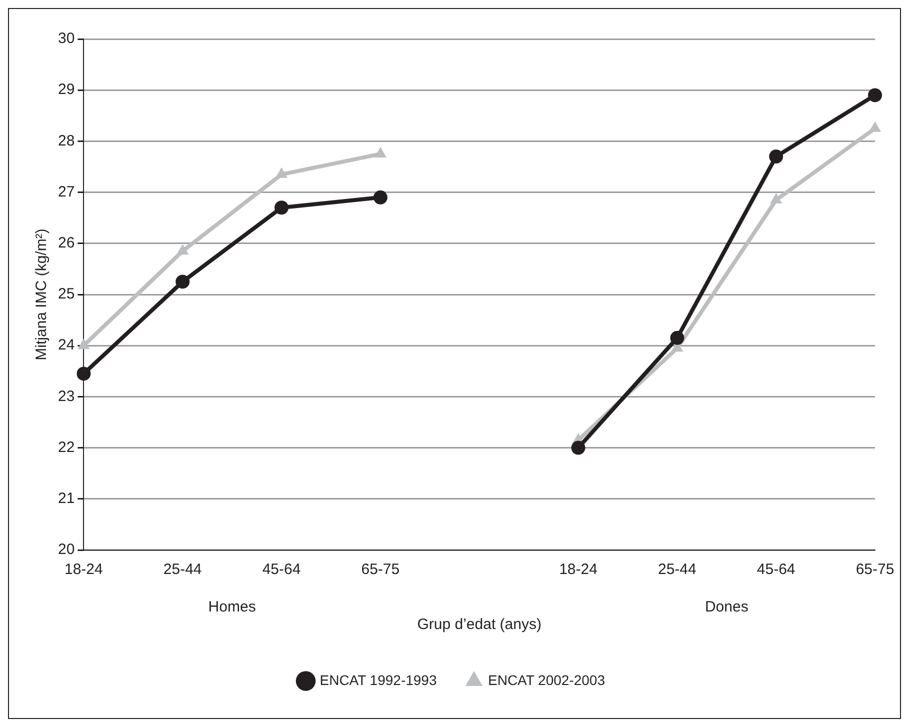 Image resolution: width=909 pixels, height=727 pixels. I want to click on y-tick-label: 25, so click(66, 294).